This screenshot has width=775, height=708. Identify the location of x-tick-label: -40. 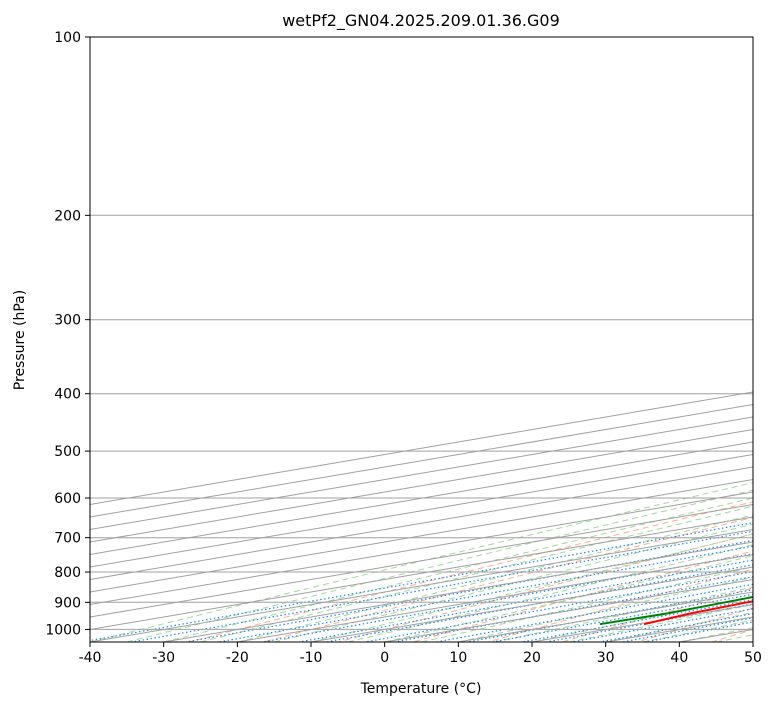
(90, 658).